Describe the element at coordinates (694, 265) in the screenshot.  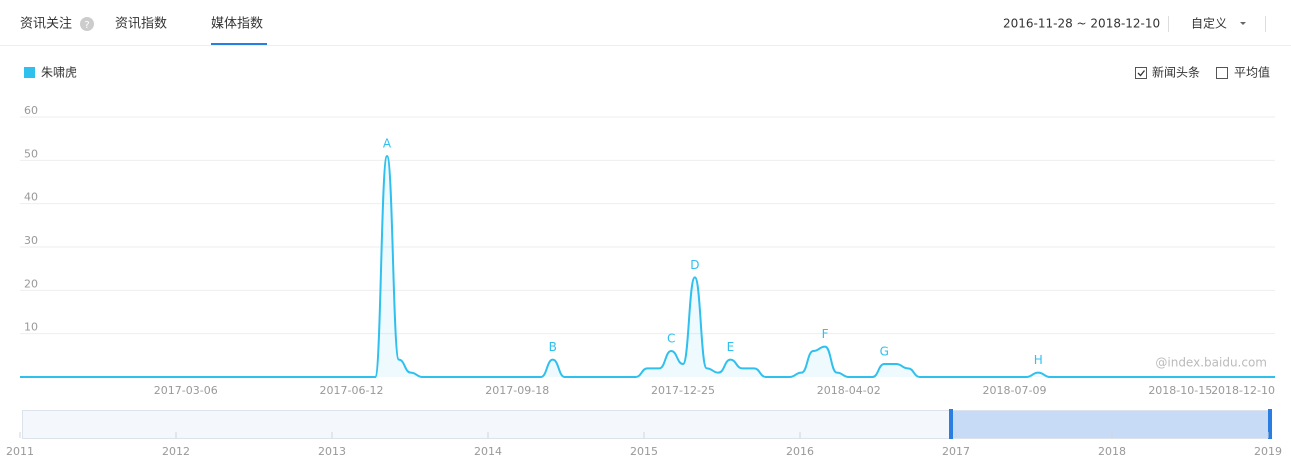
I see `annotation: D` at that location.